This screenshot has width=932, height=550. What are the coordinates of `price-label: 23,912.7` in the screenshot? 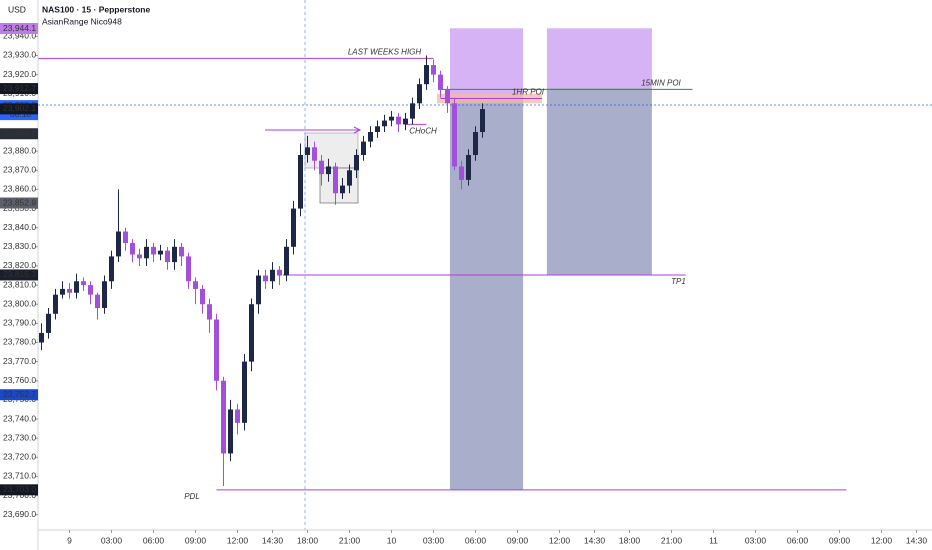 It's located at (19, 88).